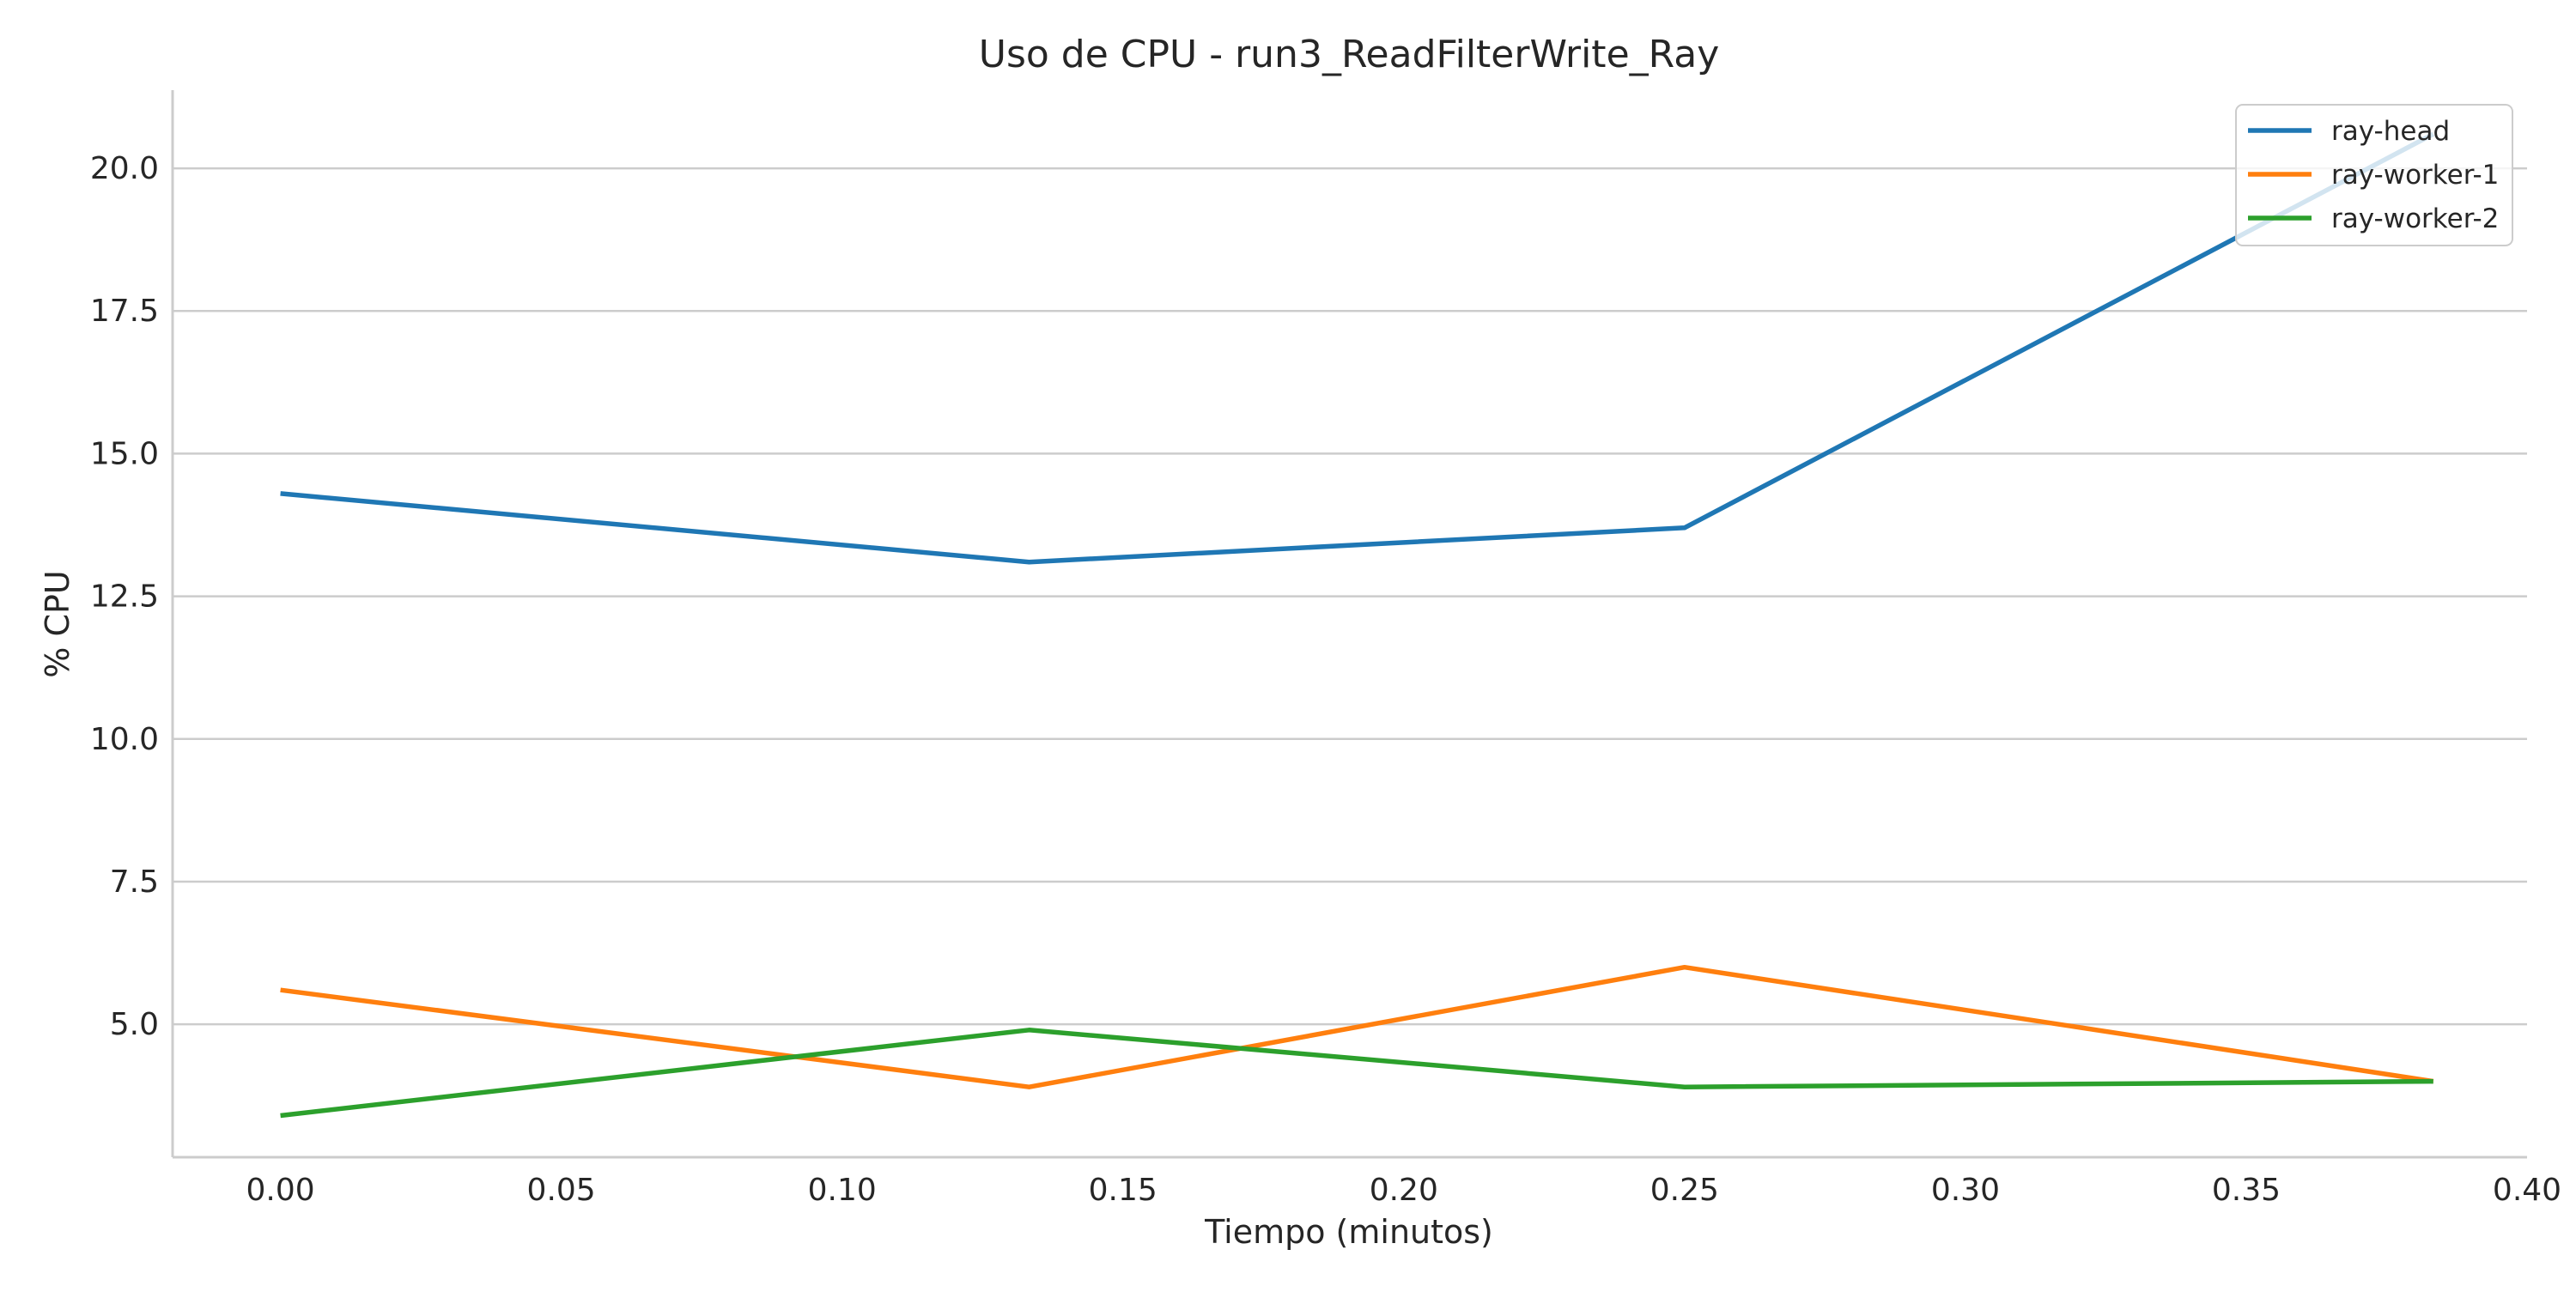 This screenshot has width=2576, height=1292. I want to click on x-tick-label: 0.30, so click(1966, 1190).